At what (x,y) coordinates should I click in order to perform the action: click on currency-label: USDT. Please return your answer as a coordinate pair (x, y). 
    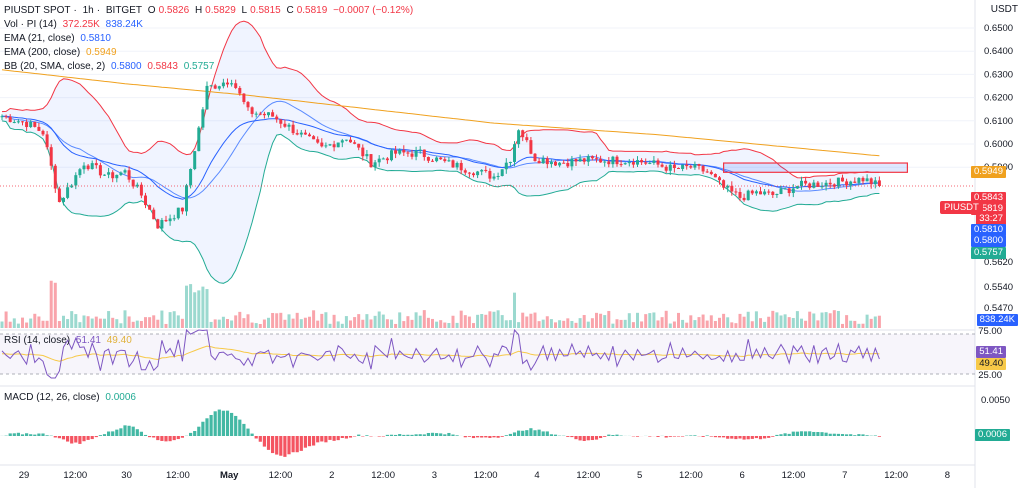
    Looking at the image, I should click on (1004, 9).